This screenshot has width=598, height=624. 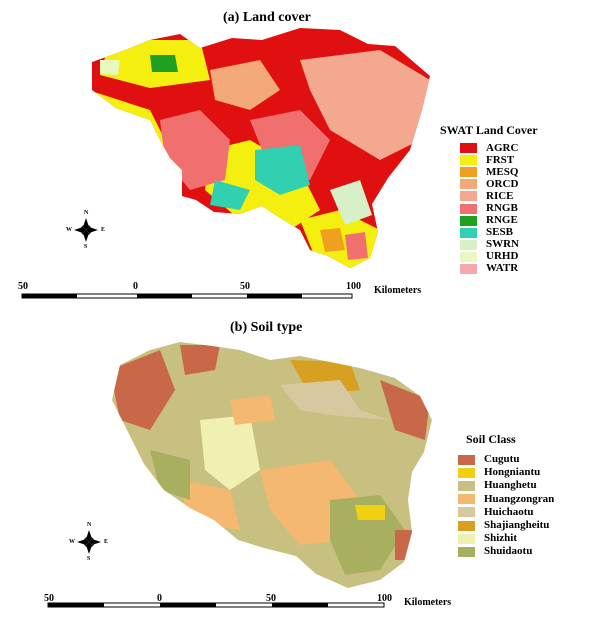 What do you see at coordinates (49, 598) in the screenshot?
I see `scale-b-tick-0: 50` at bounding box center [49, 598].